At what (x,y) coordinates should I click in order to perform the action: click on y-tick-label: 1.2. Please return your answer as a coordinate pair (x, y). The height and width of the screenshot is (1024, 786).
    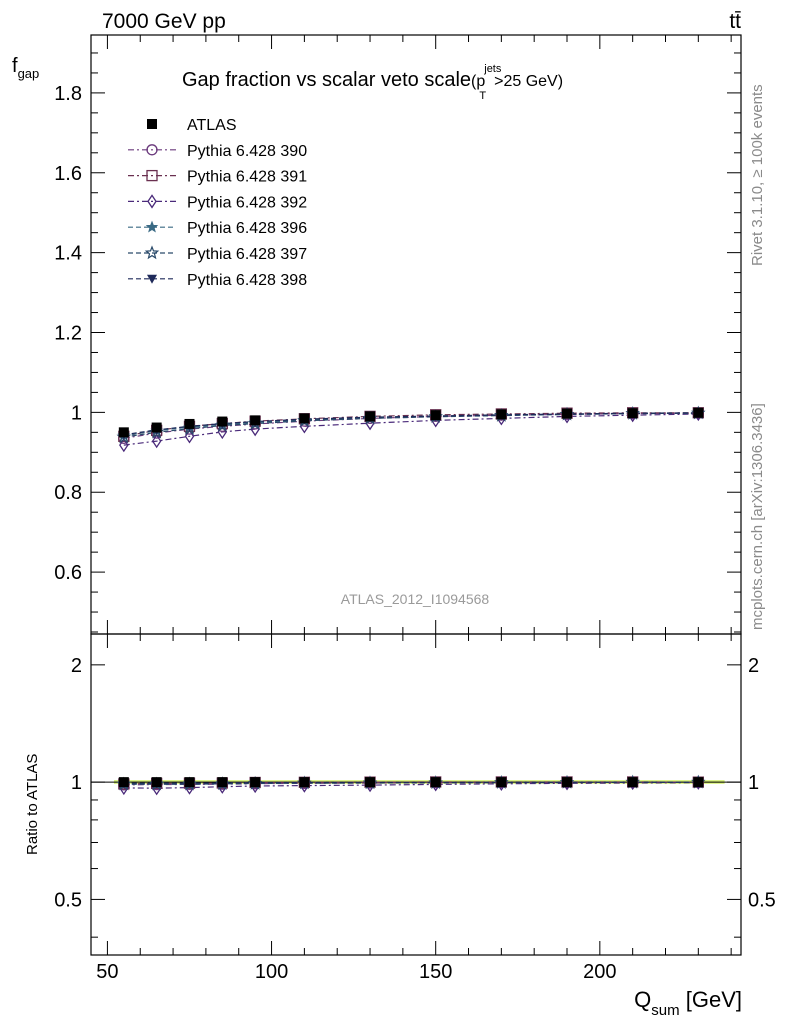
    Looking at the image, I should click on (68, 334).